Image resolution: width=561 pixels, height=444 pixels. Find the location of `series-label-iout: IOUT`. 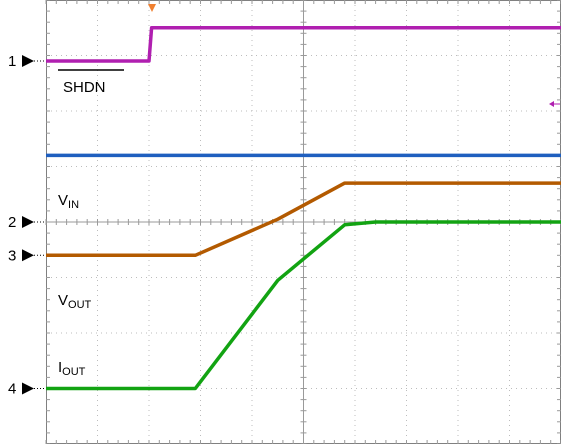

series-label-iout: IOUT is located at coordinates (72, 368).